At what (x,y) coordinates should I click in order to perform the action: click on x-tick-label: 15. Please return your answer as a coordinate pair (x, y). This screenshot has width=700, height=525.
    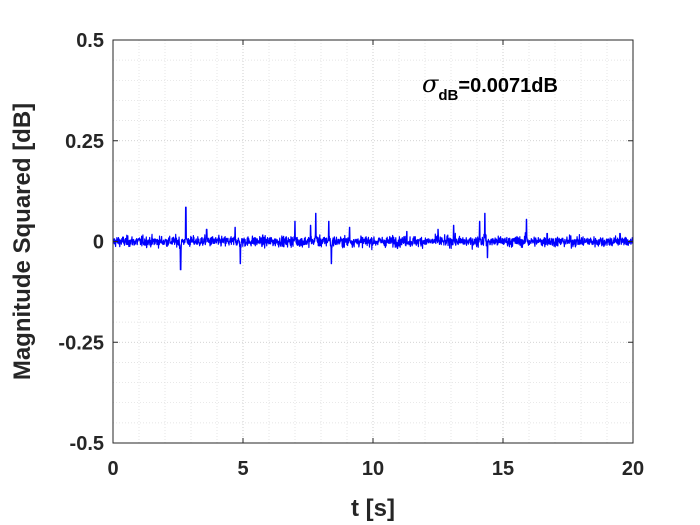
    Looking at the image, I should click on (503, 469).